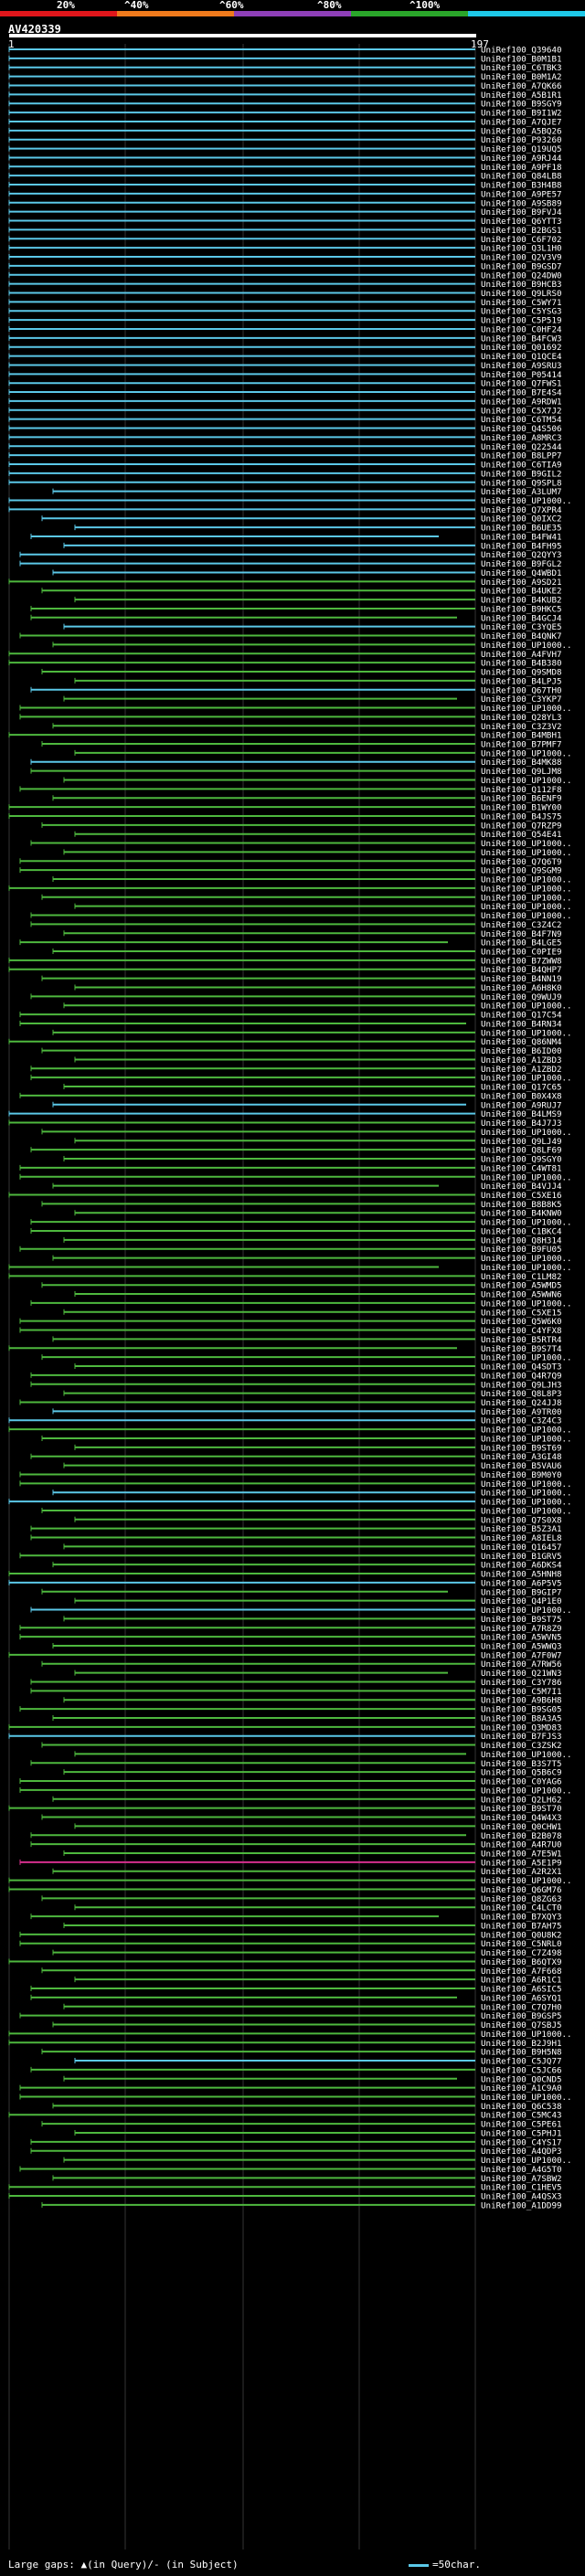 This screenshot has height=2576, width=585. I want to click on hit-id-link: UniRef100_B4F7N9, so click(521, 934).